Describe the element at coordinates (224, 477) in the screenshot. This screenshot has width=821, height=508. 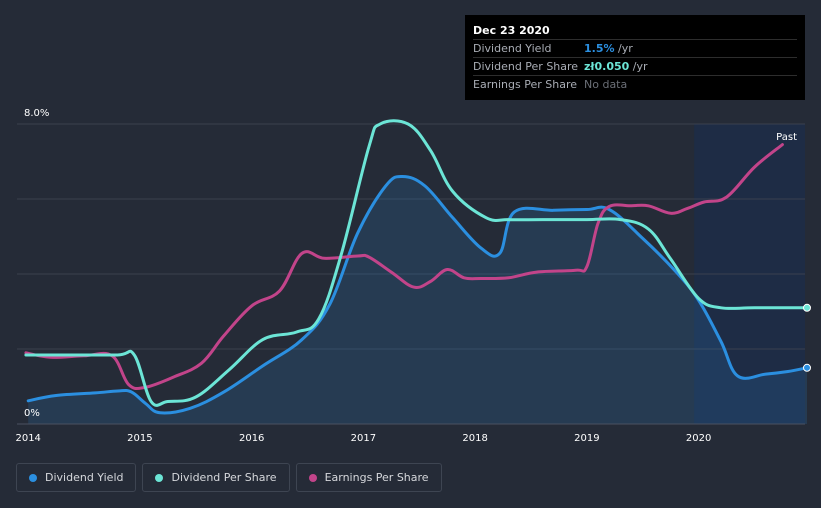
I see `legend-label: Dividend Per Share` at that location.